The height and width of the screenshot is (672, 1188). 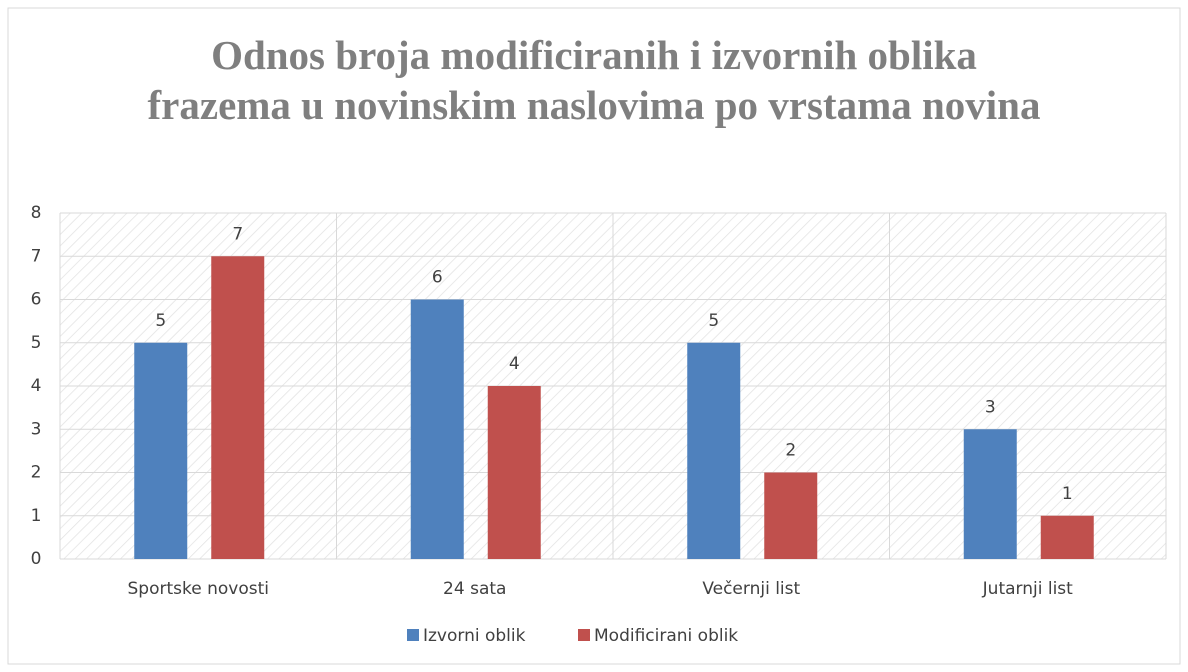 I want to click on data-label: 1, so click(x=1067, y=494).